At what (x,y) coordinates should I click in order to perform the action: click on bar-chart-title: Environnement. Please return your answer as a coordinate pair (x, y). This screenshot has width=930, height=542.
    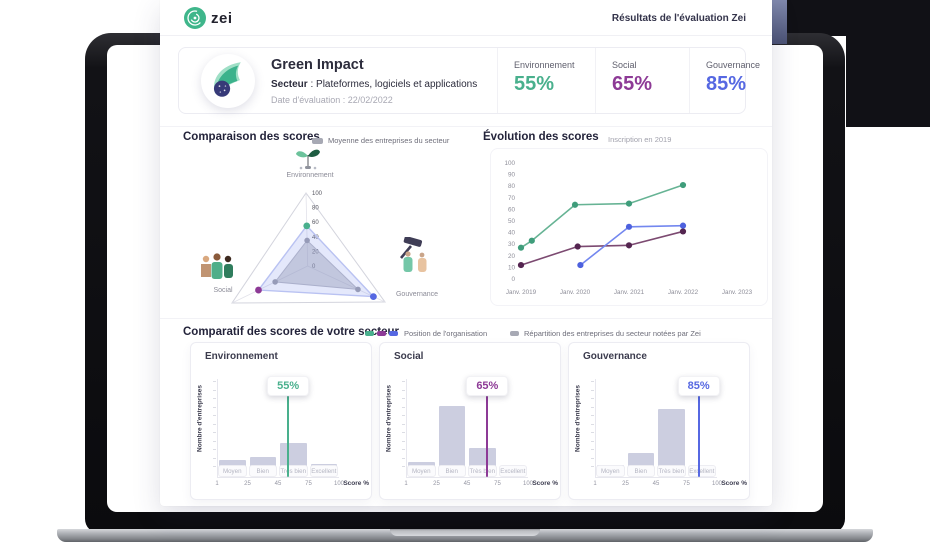
    Looking at the image, I should click on (241, 356).